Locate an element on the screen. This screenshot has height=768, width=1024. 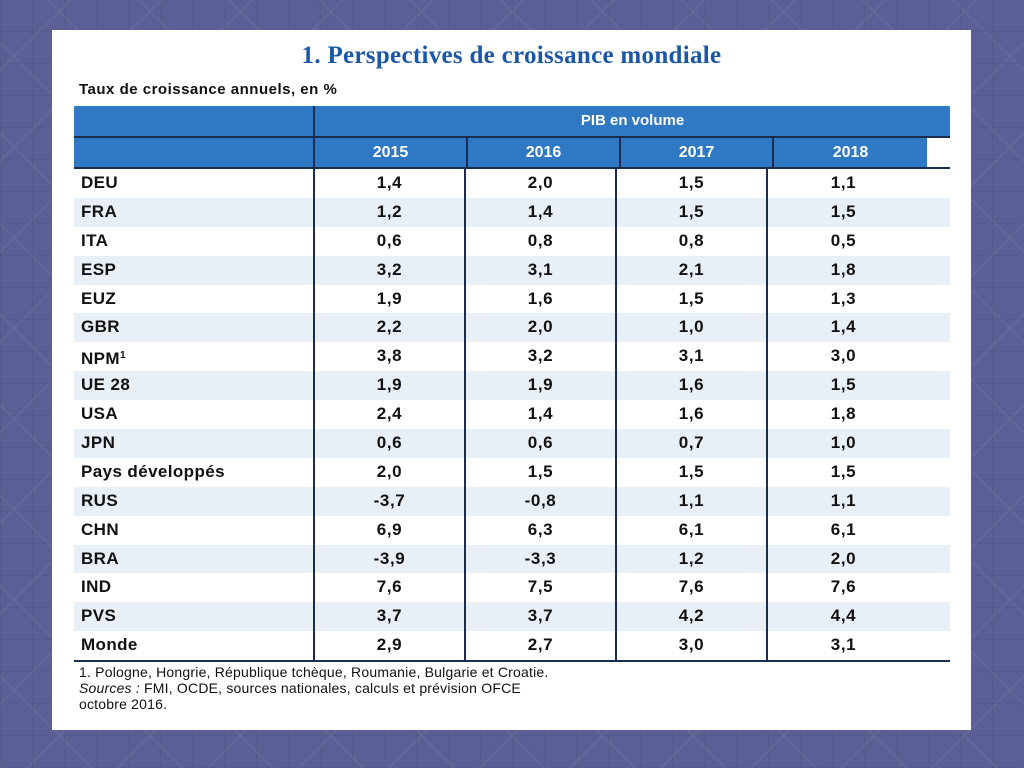
year-header-2017: 2017 is located at coordinates (695, 152).